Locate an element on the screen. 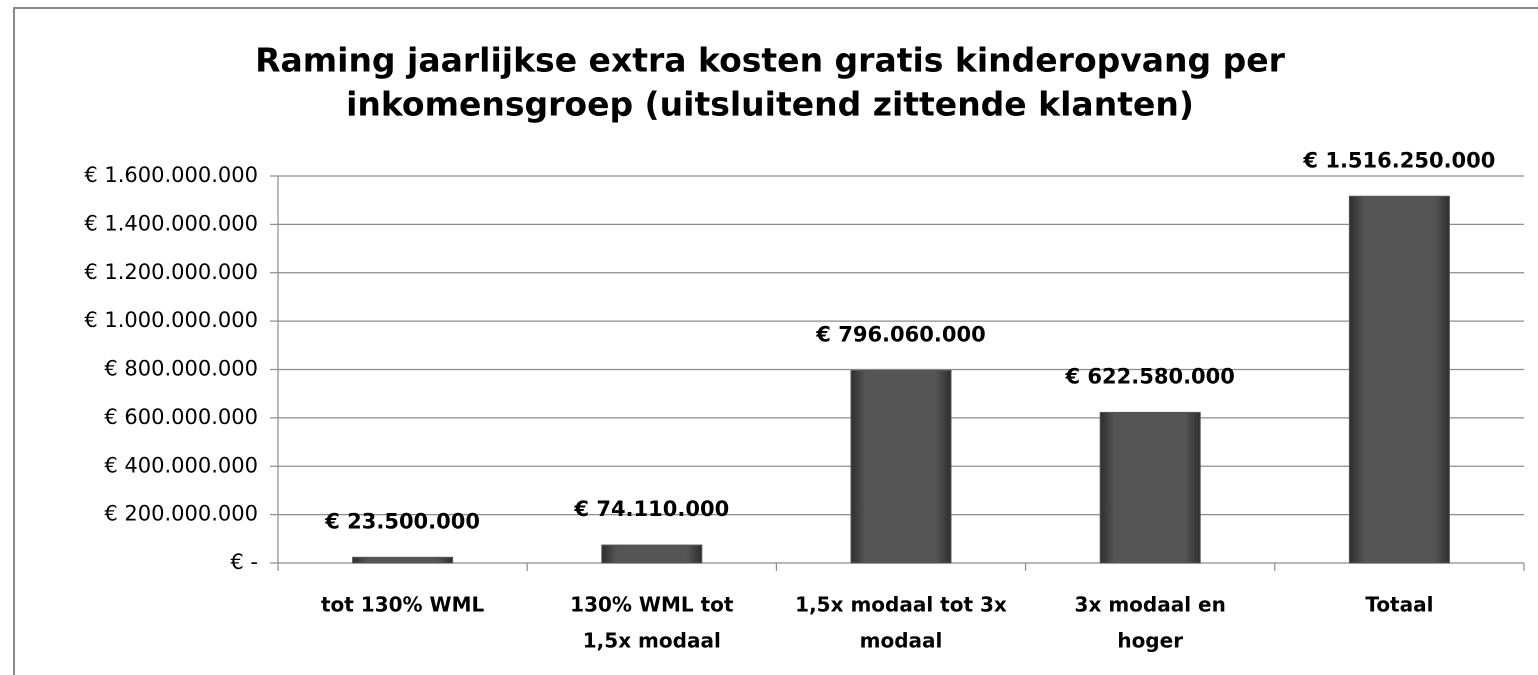 This screenshot has height=675, width=1538. x-tick-label: 130% WML tot is located at coordinates (652, 605).